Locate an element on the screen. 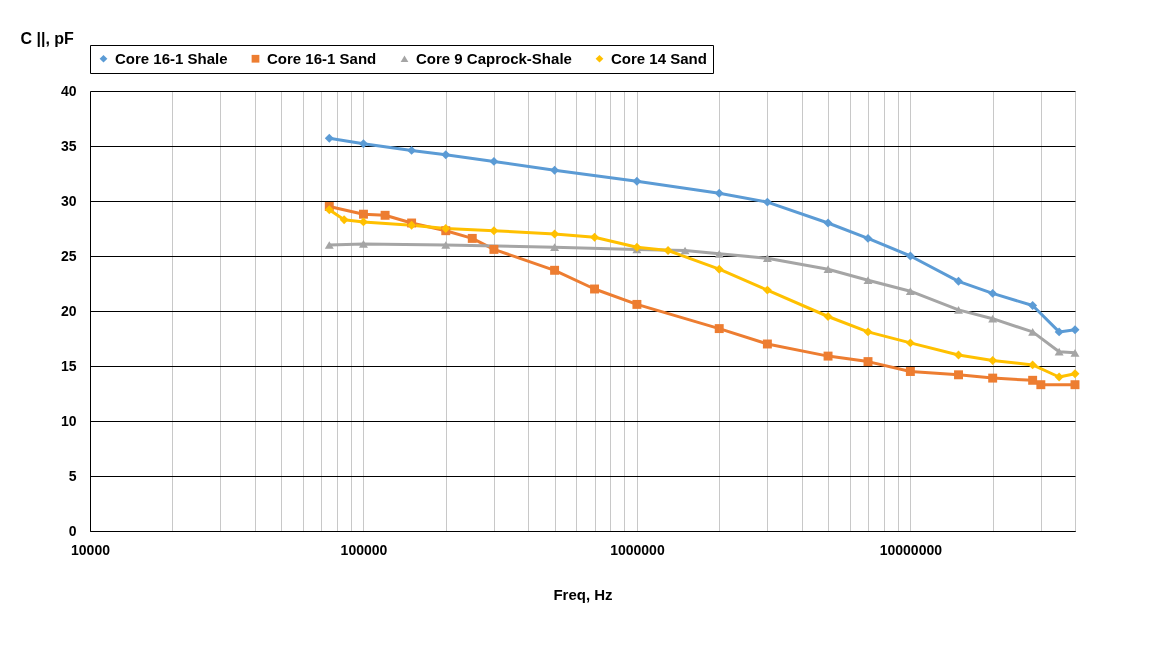 The image size is (1151, 646). x-tick-label: 1000000 is located at coordinates (637, 549).